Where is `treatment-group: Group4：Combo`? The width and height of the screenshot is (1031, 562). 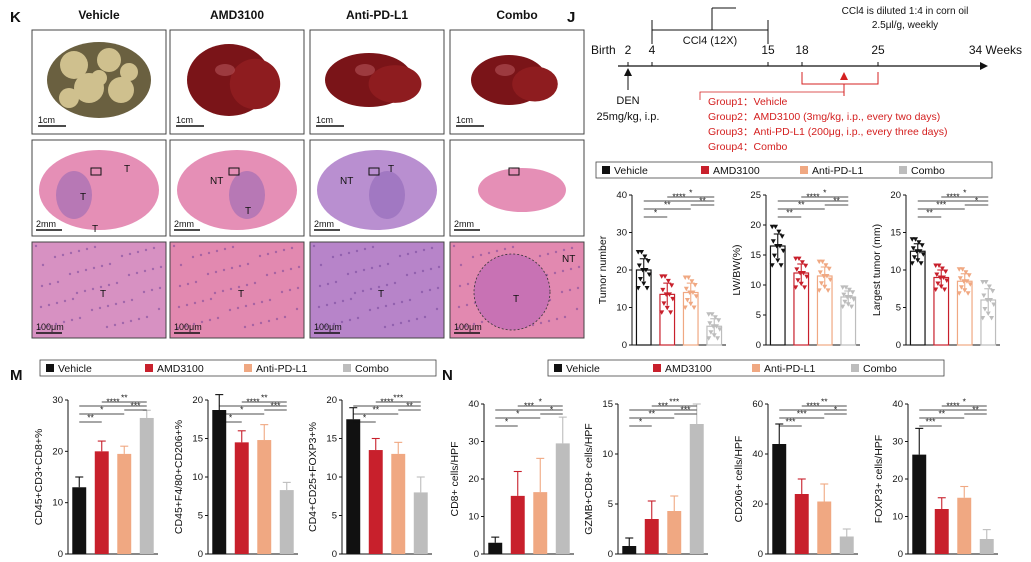 treatment-group: Group4：Combo is located at coordinates (748, 147).